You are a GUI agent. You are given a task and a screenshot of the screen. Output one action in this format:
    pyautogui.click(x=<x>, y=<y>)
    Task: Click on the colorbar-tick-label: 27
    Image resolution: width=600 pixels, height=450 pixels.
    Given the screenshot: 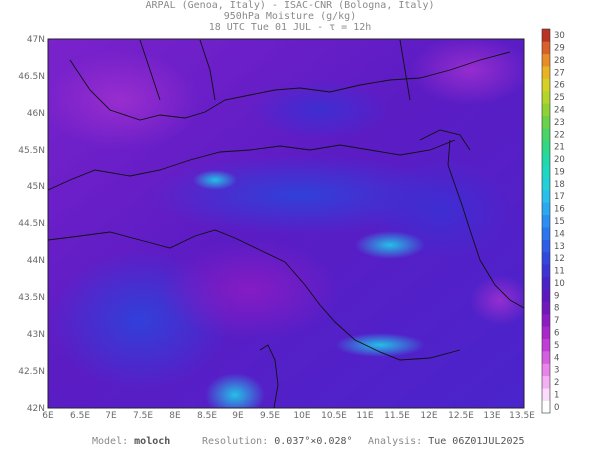 What is the action you would take?
    pyautogui.click(x=559, y=73)
    